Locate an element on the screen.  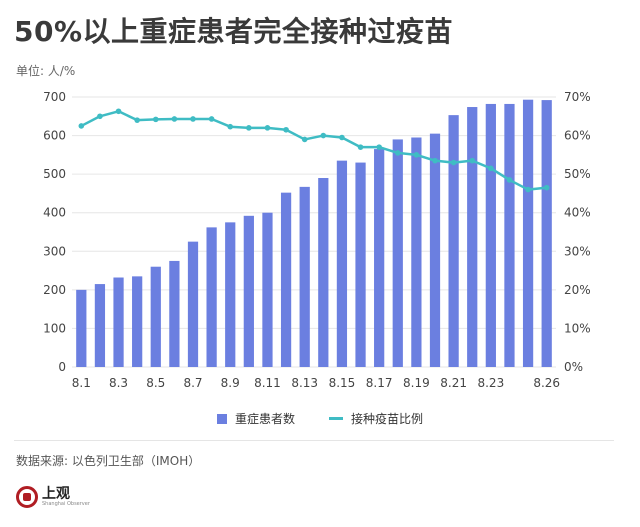
brand-sub: Shanghai Observer is located at coordinates (66, 504).